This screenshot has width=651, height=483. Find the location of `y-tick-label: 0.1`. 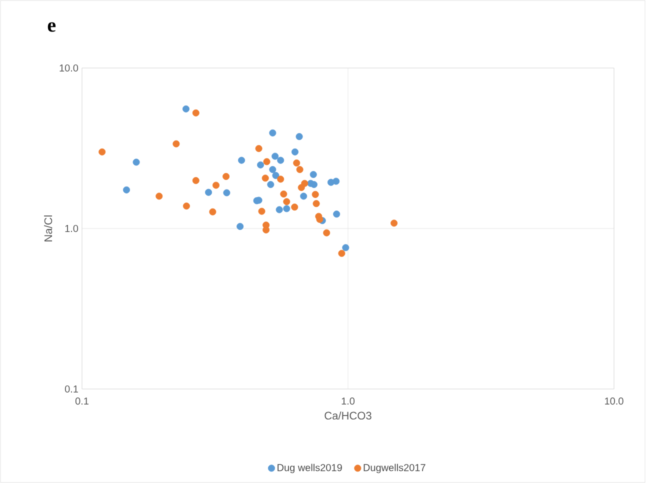

y-tick-label: 0.1 is located at coordinates (71, 389).